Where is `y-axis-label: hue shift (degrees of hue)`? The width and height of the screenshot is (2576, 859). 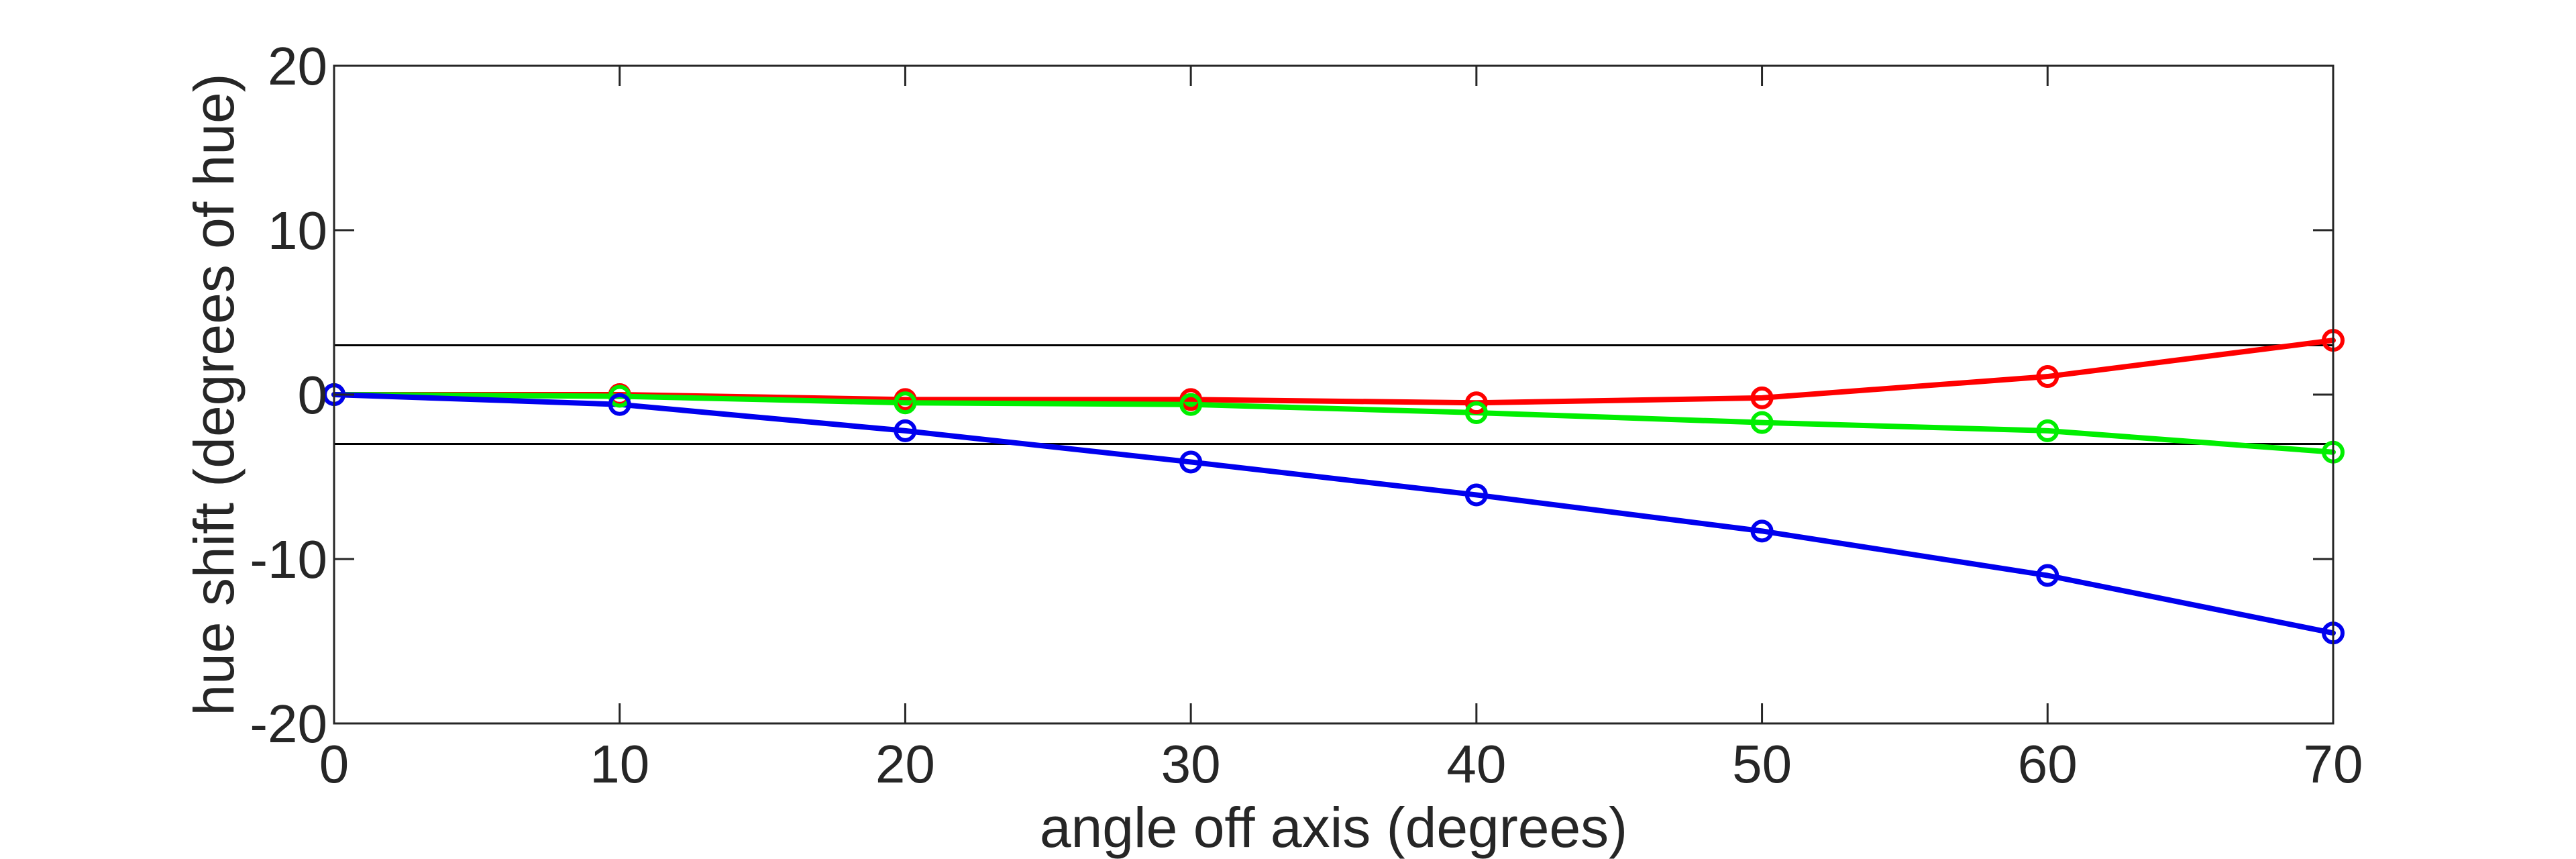 y-axis-label: hue shift (degrees of hue) is located at coordinates (214, 394).